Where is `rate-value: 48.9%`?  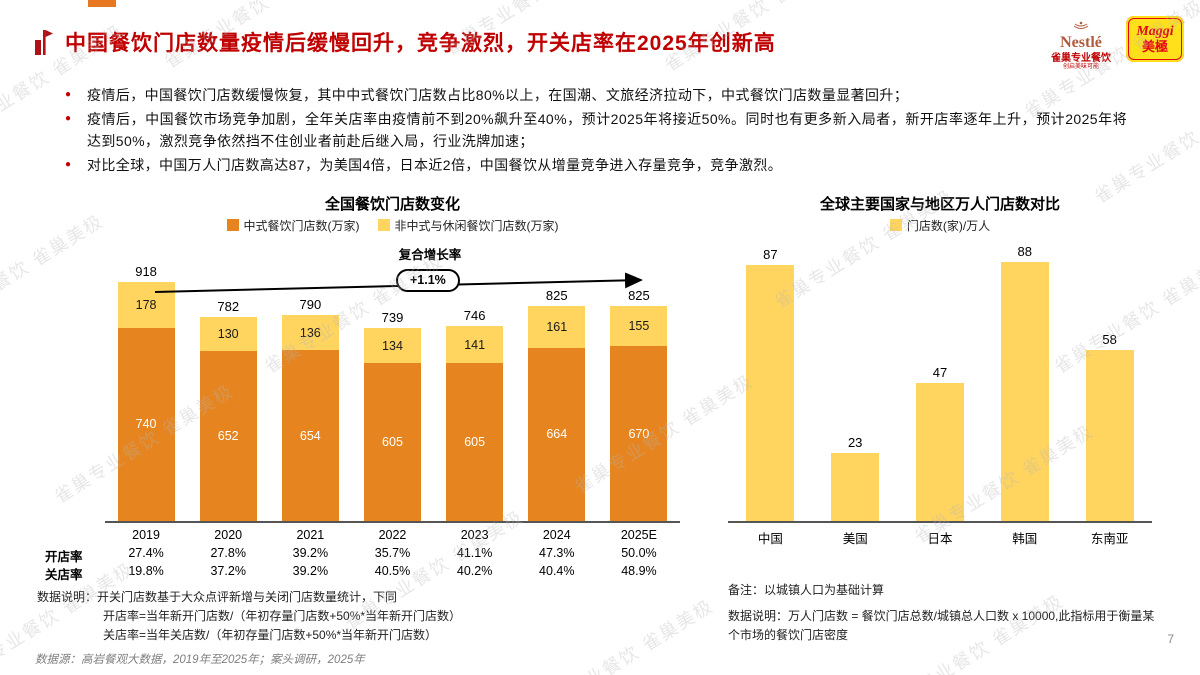 rate-value: 48.9% is located at coordinates (639, 571).